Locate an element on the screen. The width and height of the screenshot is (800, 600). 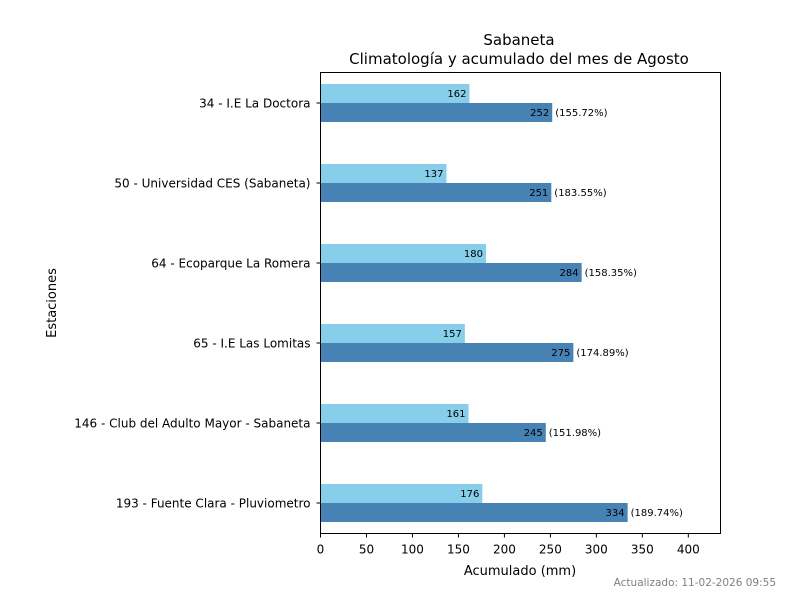
x-tick-label: 50 is located at coordinates (366, 550).